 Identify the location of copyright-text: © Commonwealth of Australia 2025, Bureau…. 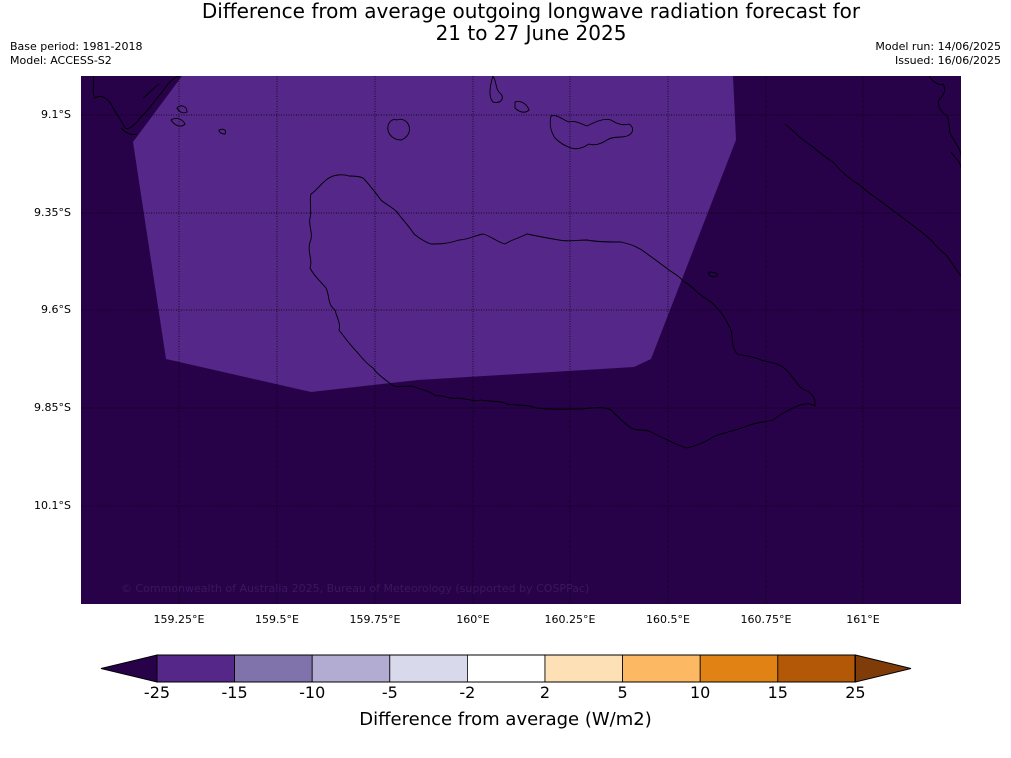
(355, 588).